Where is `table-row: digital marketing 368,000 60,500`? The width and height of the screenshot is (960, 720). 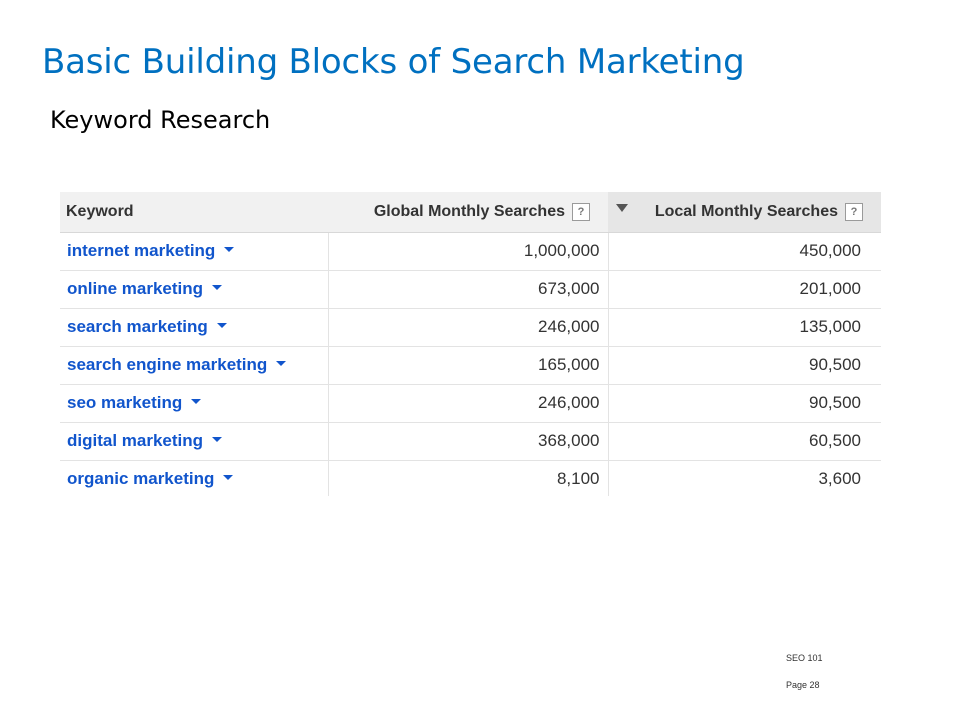
table-row: digital marketing 368,000 60,500 is located at coordinates (470, 441).